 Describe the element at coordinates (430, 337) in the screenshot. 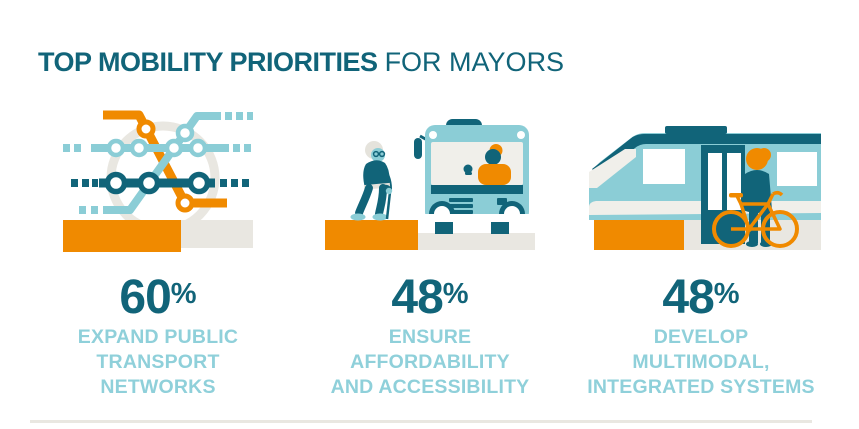

I see `stat-label-line: ENSURE` at that location.